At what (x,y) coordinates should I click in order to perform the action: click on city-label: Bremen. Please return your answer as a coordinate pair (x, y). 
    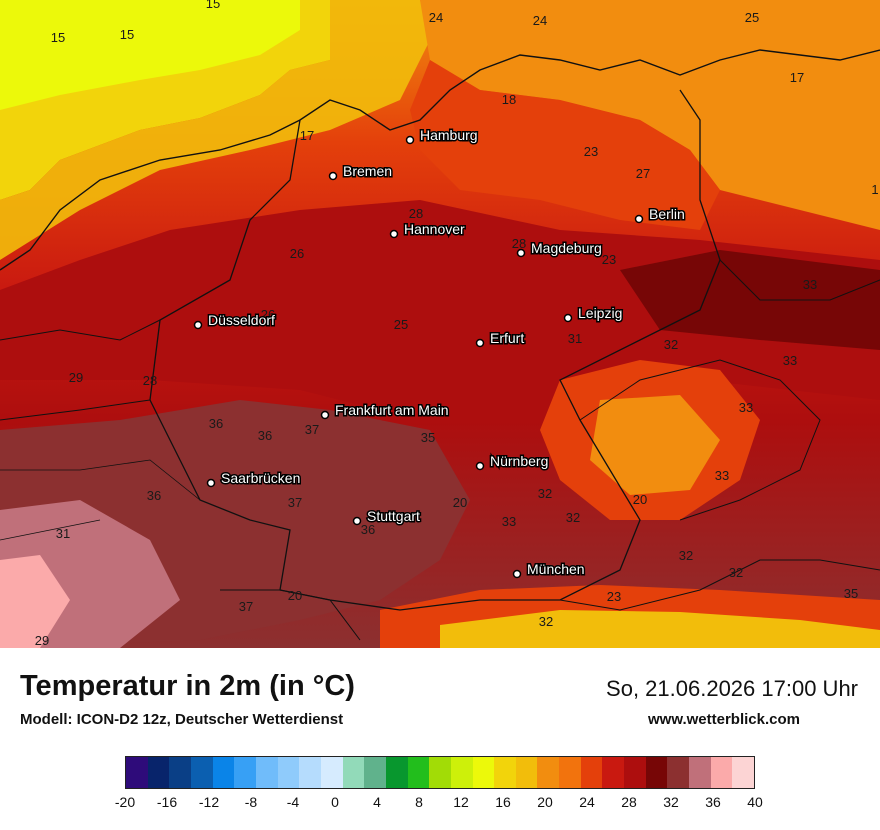
    Looking at the image, I should click on (367, 171).